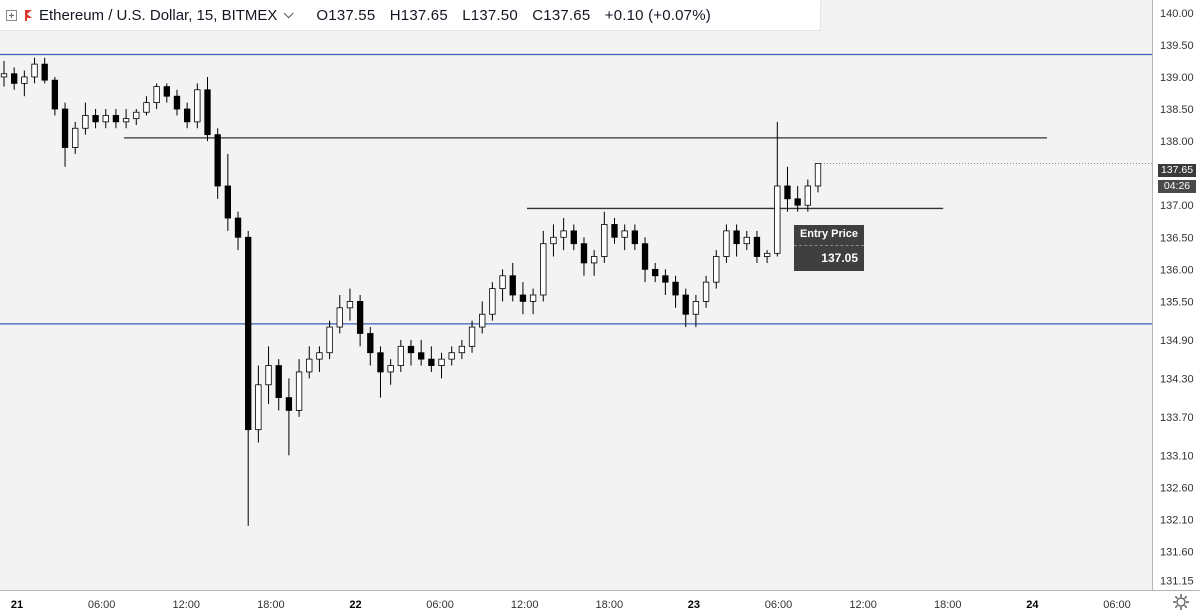 The image size is (1200, 616). Describe the element at coordinates (1177, 14) in the screenshot. I see `y-tick-label: 140.00` at that location.